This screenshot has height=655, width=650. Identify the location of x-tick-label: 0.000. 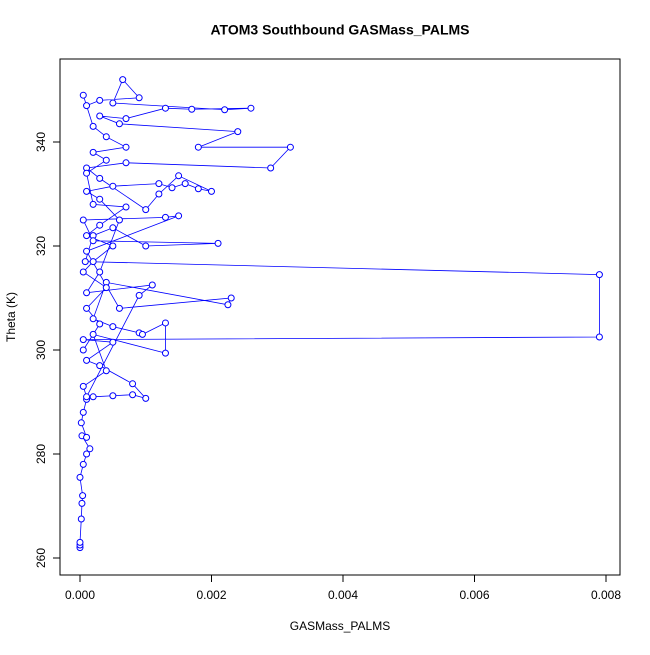
(80, 595).